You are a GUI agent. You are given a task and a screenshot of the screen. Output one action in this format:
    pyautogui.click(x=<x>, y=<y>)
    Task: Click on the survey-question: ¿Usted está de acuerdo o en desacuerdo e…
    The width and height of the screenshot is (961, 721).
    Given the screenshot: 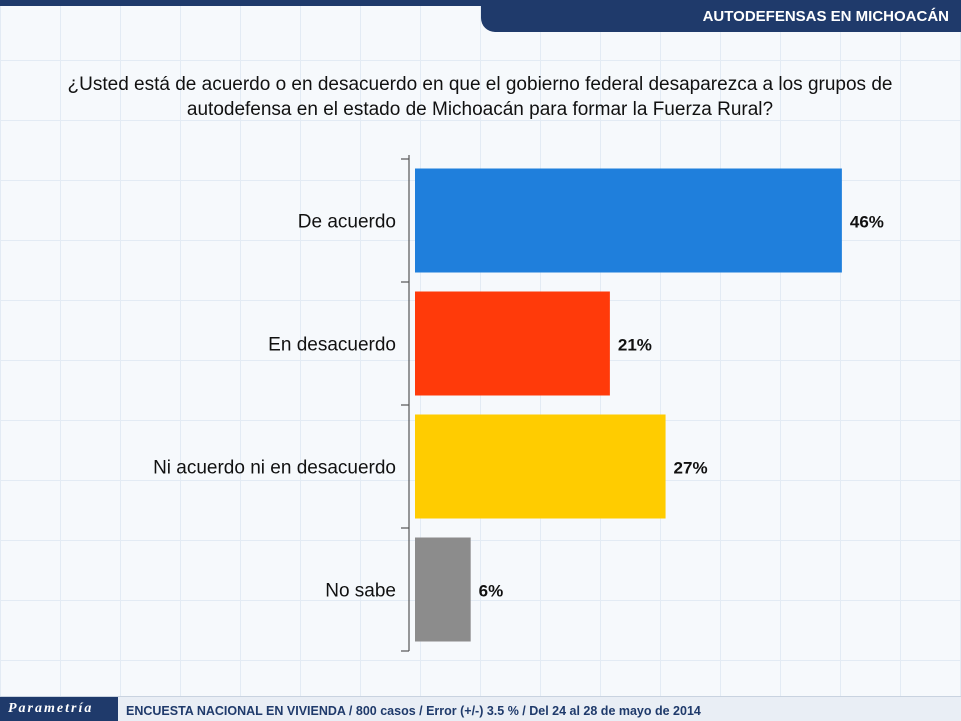 What is the action you would take?
    pyautogui.click(x=480, y=97)
    